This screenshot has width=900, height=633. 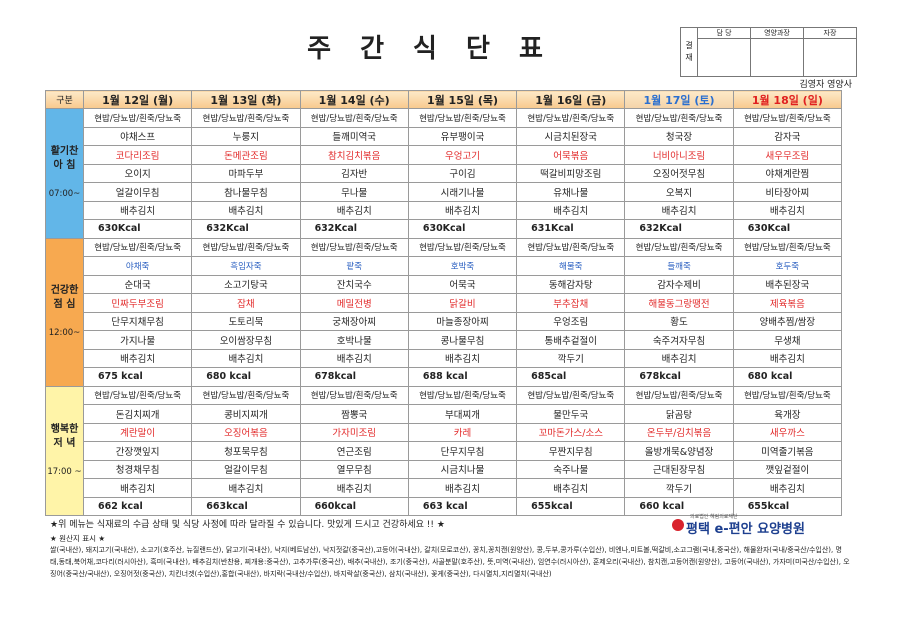 What do you see at coordinates (354, 469) in the screenshot?
I see `menu-cell: 열무무침` at bounding box center [354, 469].